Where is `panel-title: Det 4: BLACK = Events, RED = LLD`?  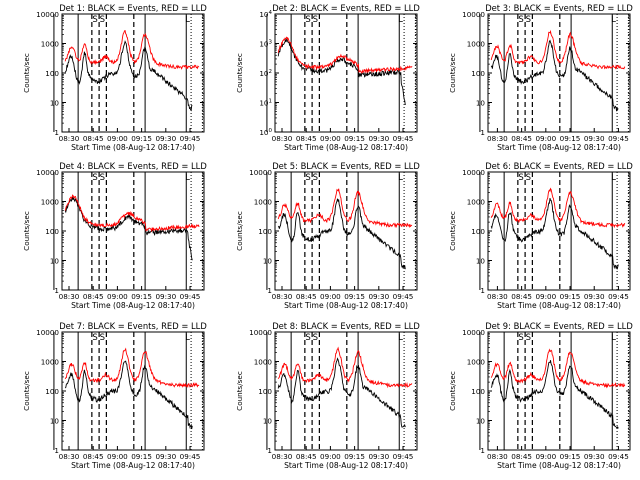 panel-title: Det 4: BLACK = Events, RED = LLD is located at coordinates (133, 166).